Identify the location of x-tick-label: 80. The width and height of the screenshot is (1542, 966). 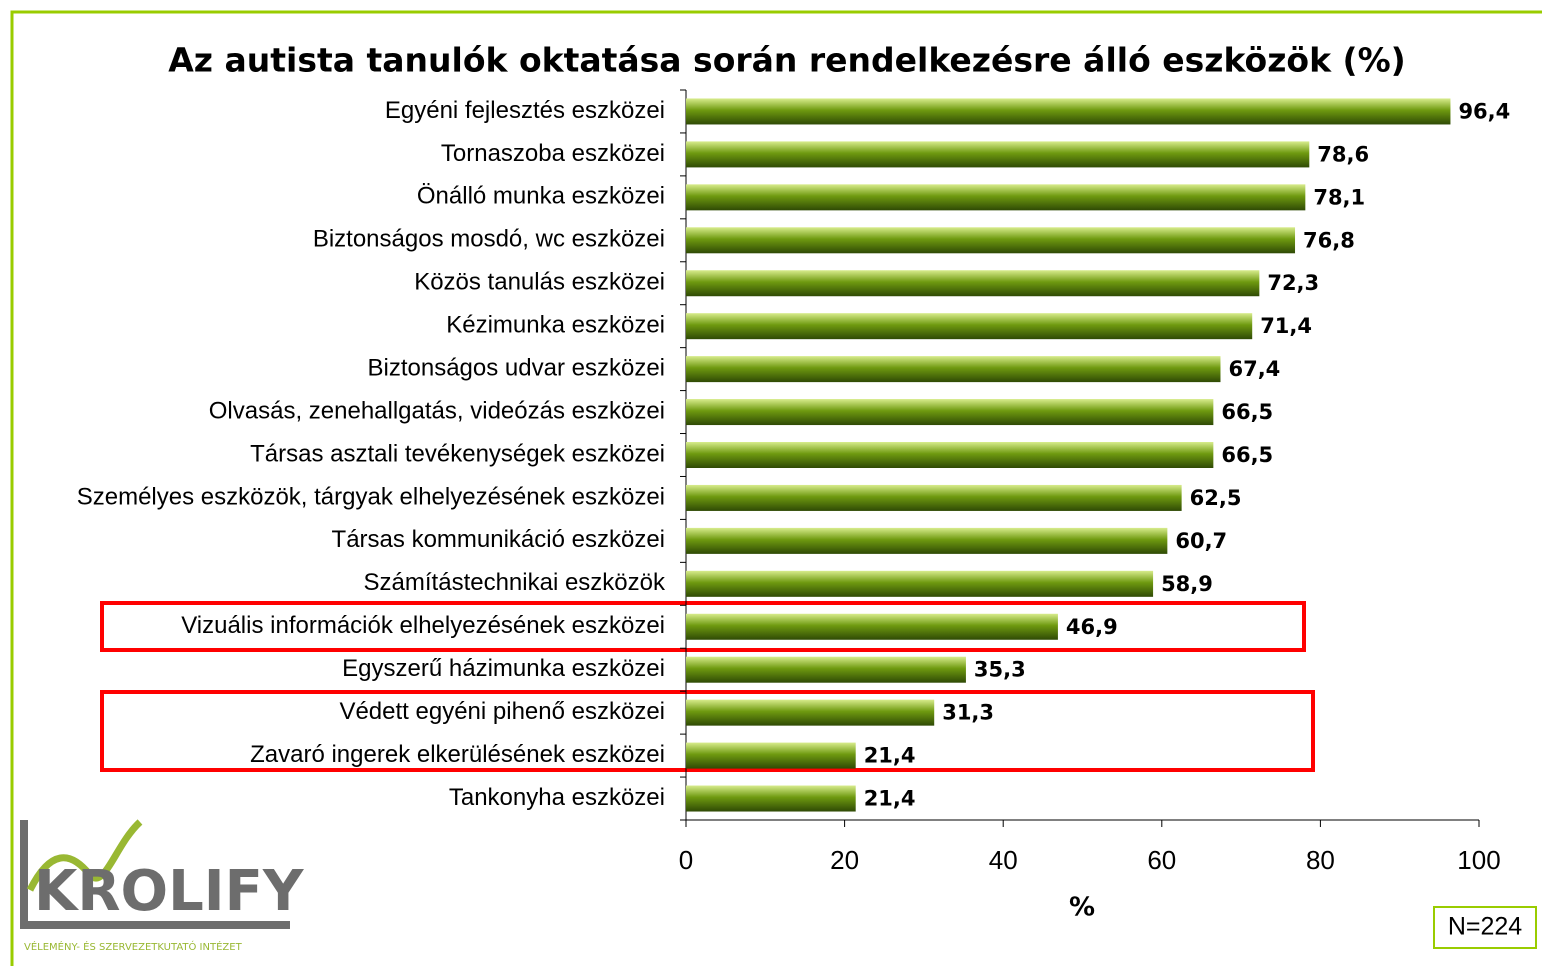
(1320, 860).